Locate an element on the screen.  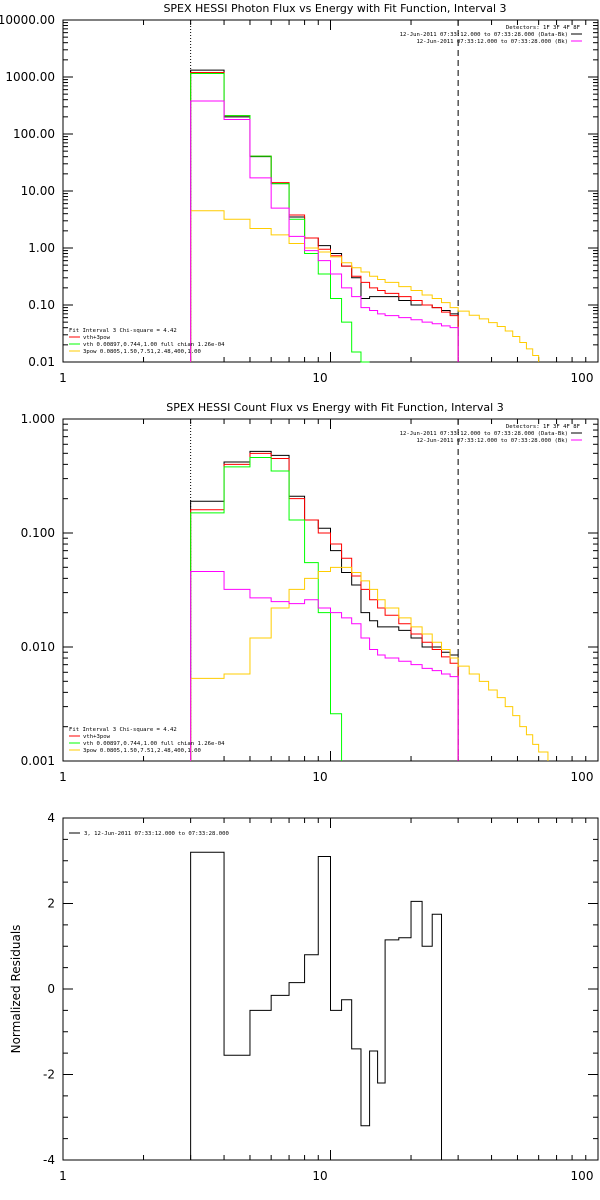
residuals-y-axis-label: Normalized Residuals is located at coordinates (16, 989).